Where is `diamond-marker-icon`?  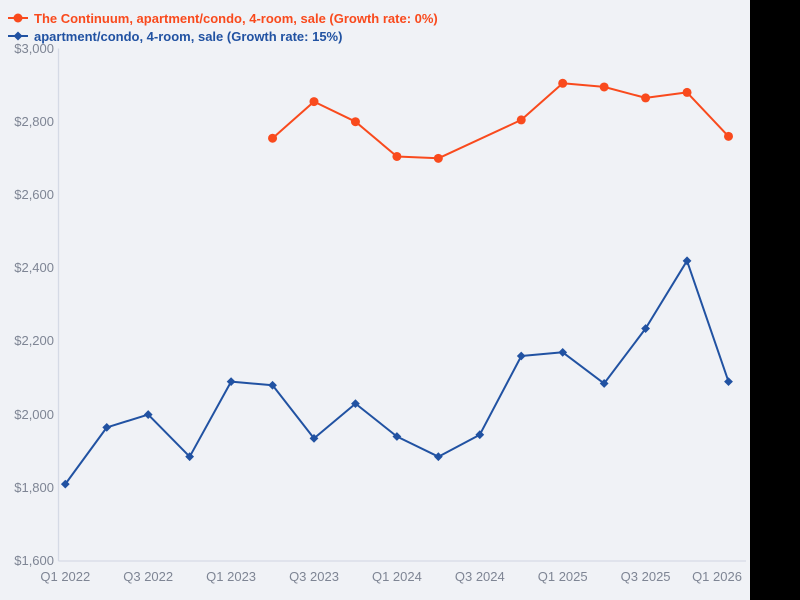
diamond-marker-icon is located at coordinates (18, 36).